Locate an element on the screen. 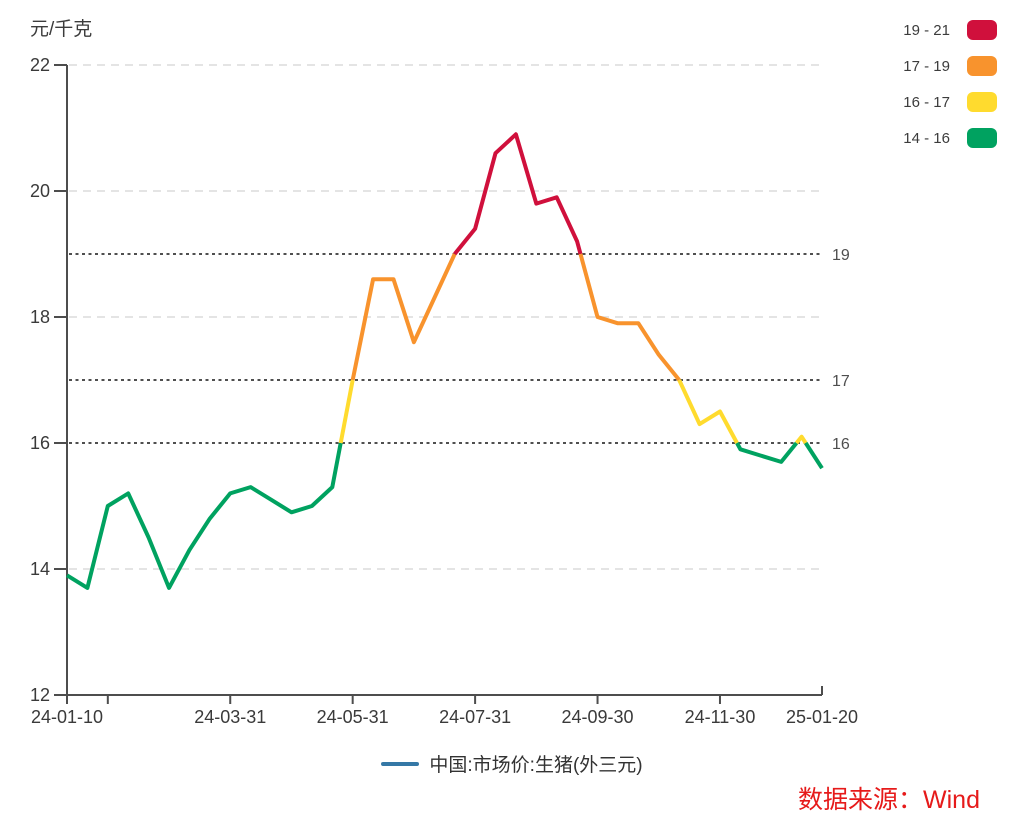 This screenshot has width=1024, height=831. range-legend-label: 17 - 19 is located at coordinates (926, 66).